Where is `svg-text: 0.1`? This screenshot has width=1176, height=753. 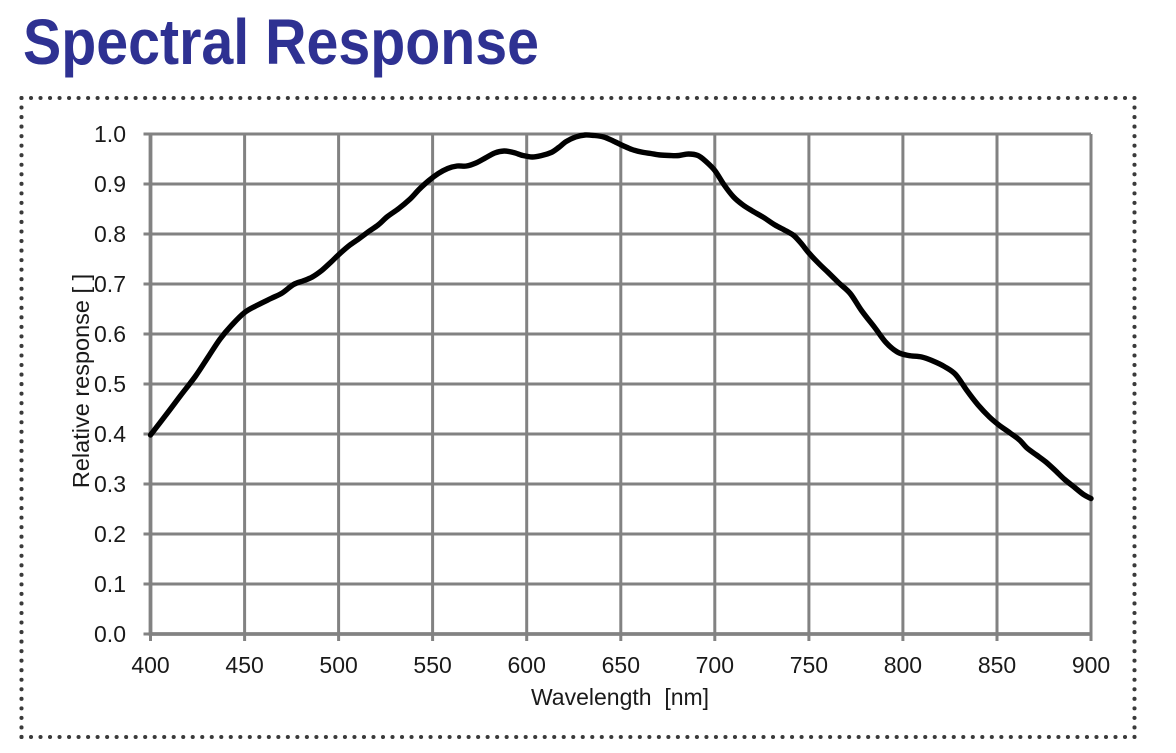 svg-text: 0.1 is located at coordinates (110, 584).